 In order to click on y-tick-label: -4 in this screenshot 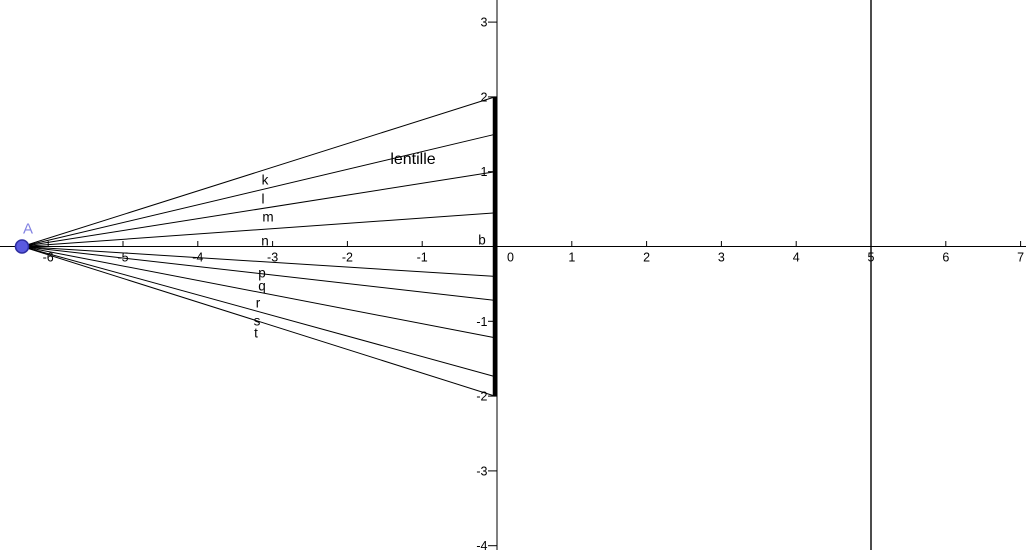, I will do `click(481, 544)`.